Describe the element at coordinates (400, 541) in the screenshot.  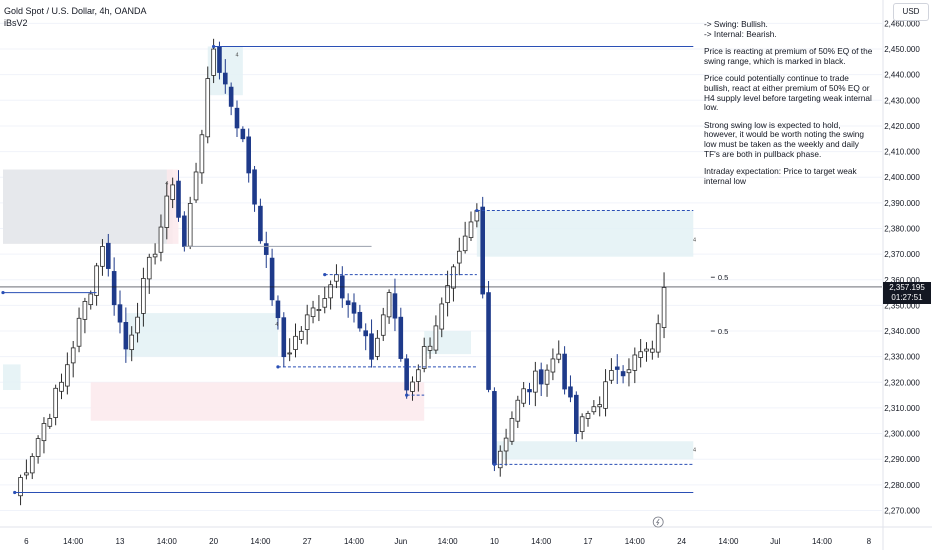
I see `time-tick-label: Jun` at that location.